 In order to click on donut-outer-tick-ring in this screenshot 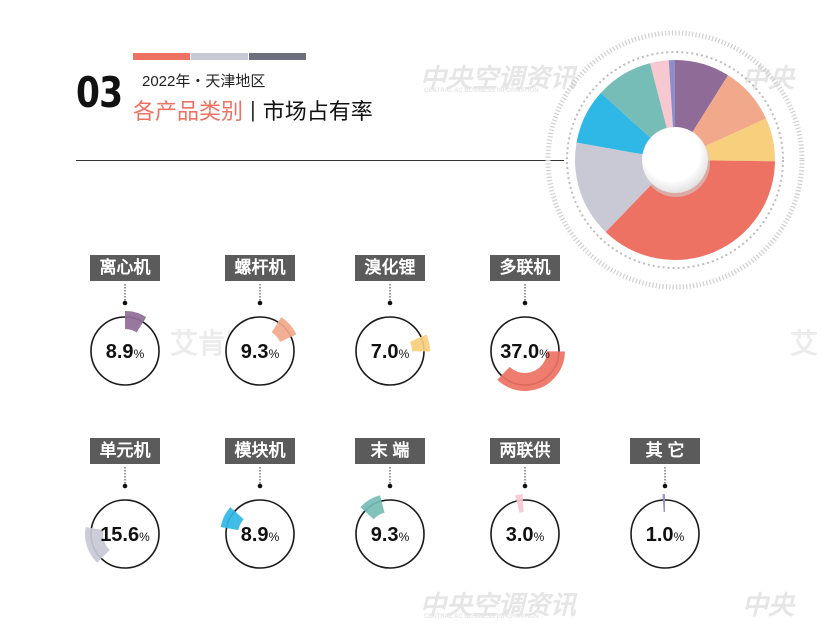, I will do `click(675, 160)`.